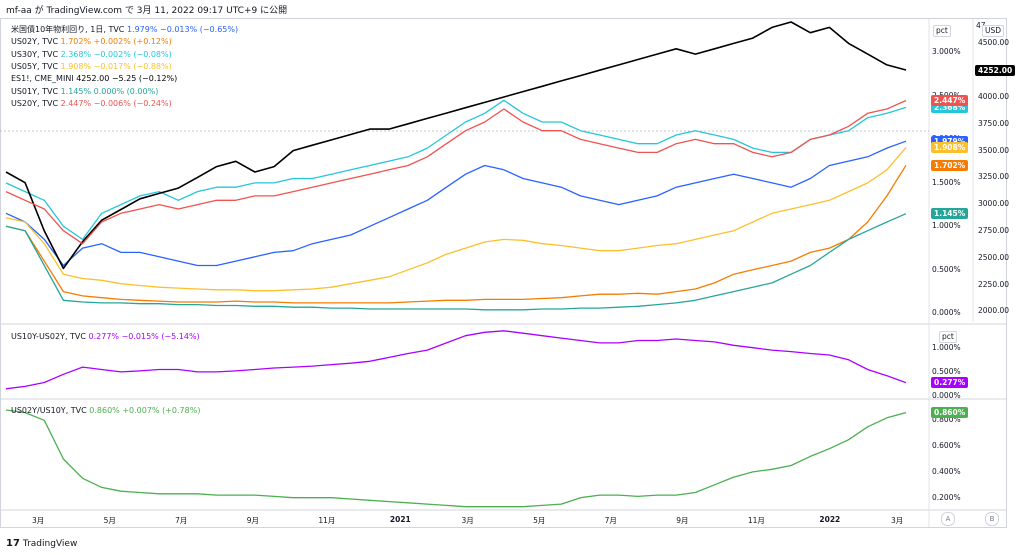  What do you see at coordinates (946, 347) in the screenshot?
I see `spread-tick-label: 1.000%` at bounding box center [946, 347].